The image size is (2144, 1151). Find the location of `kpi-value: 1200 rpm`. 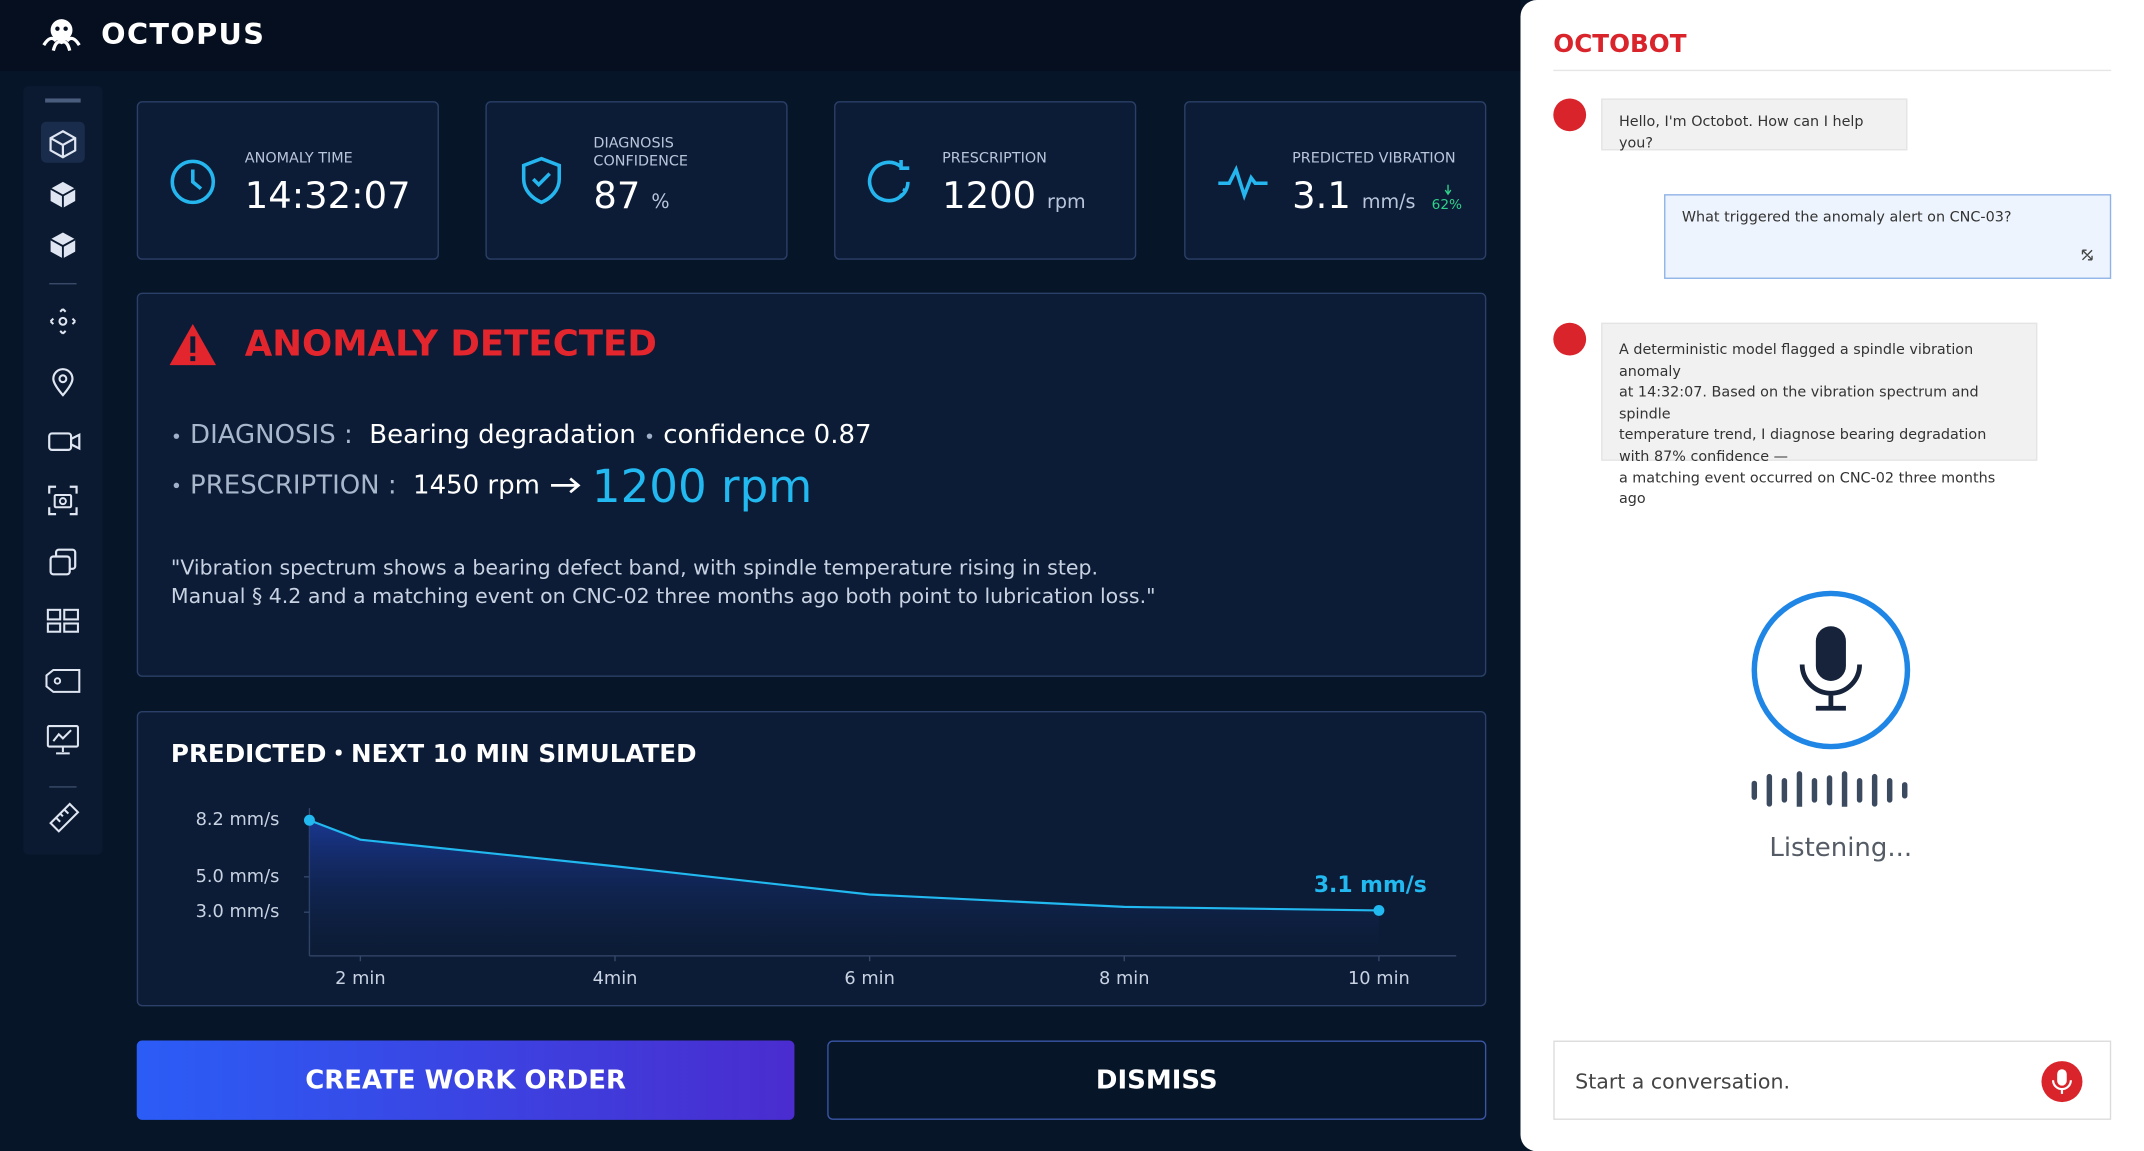

kpi-value: 1200 rpm is located at coordinates (1014, 196).